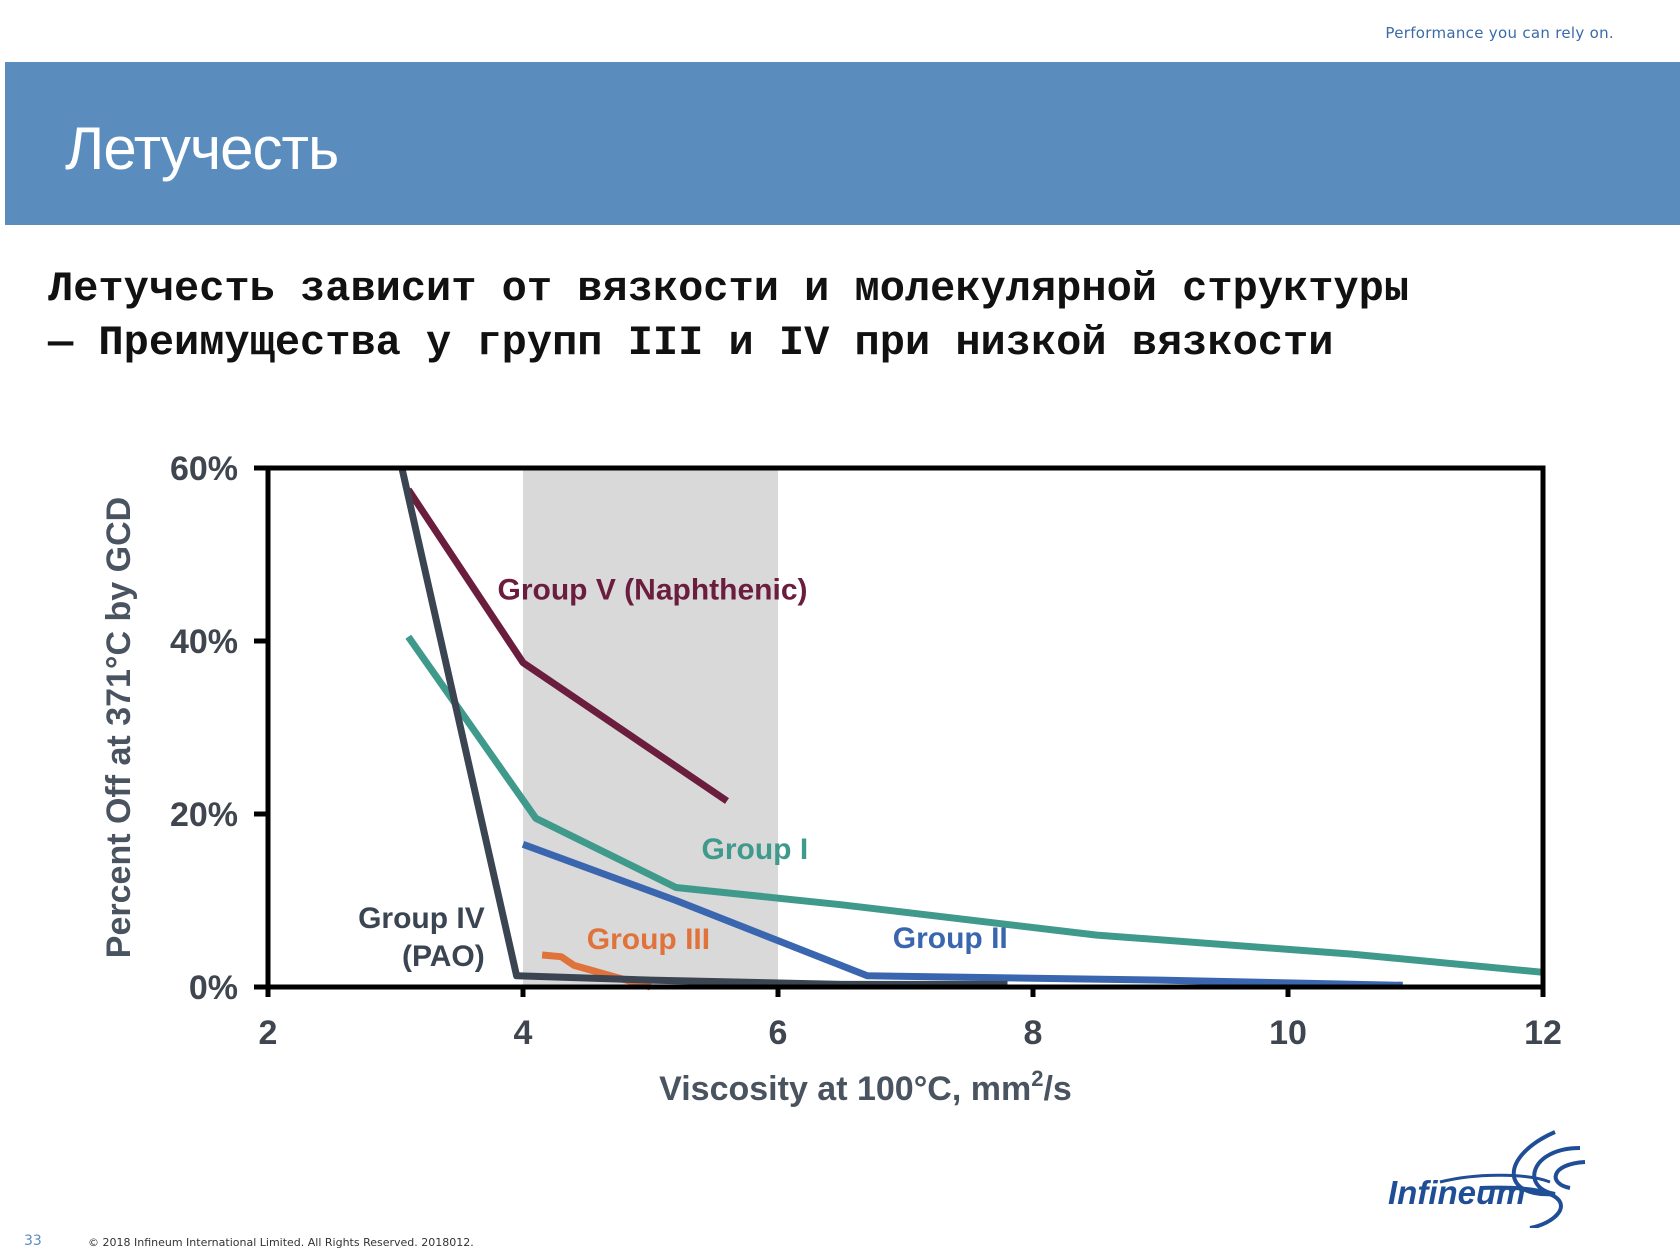  What do you see at coordinates (268, 1033) in the screenshot?
I see `x-tick-label-0: 2` at bounding box center [268, 1033].